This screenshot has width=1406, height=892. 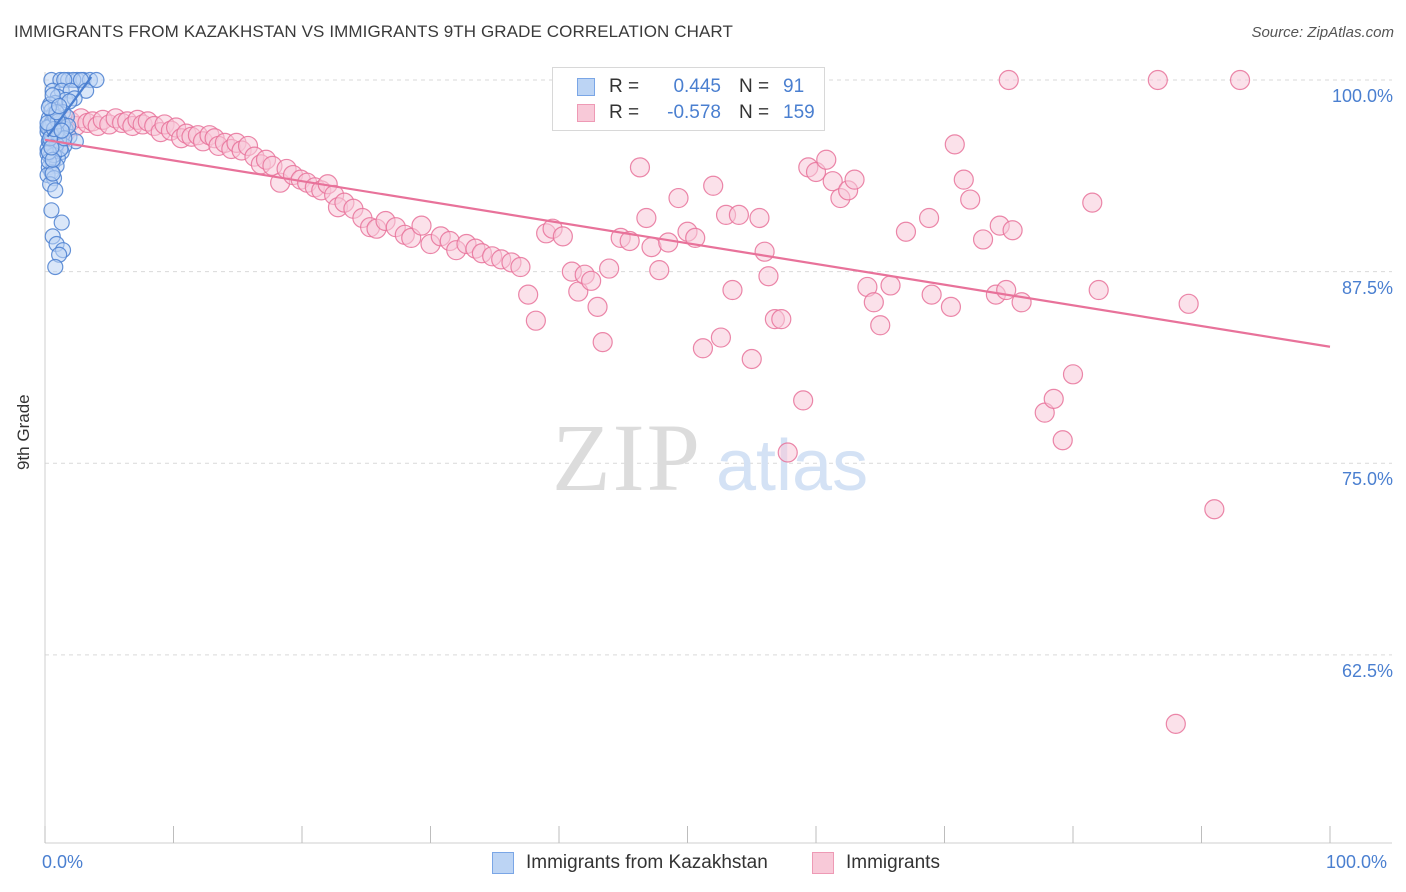 I want to click on legend-item-immigrants: Immigrants, so click(x=876, y=863).